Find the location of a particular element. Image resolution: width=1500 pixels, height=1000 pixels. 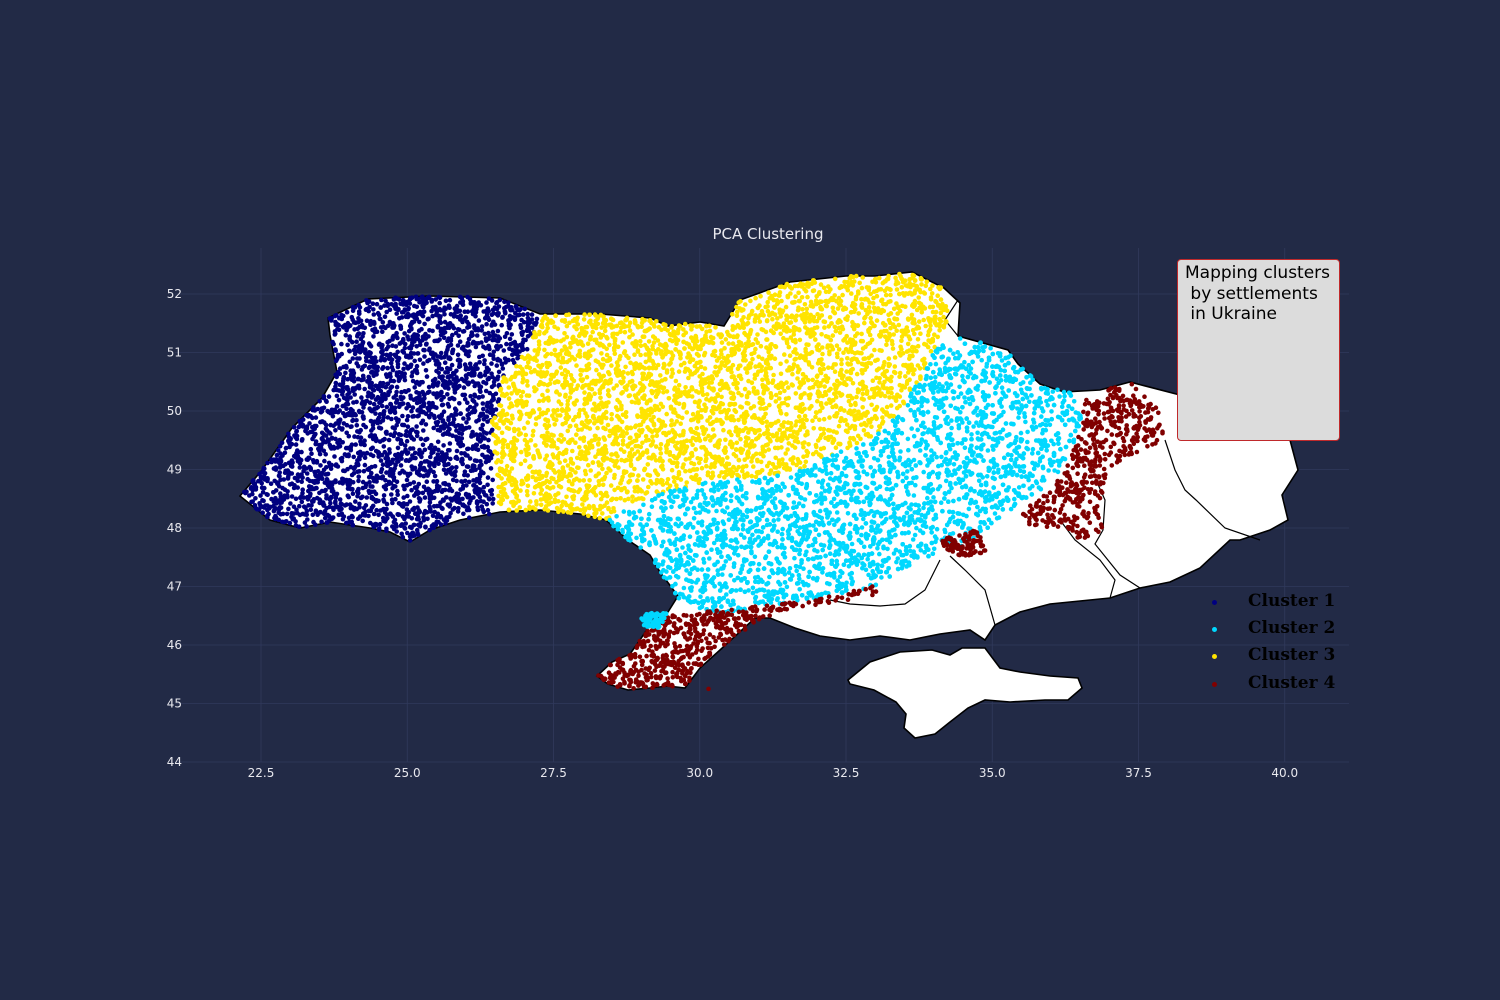

oblast-boundary is located at coordinates (885, 583).